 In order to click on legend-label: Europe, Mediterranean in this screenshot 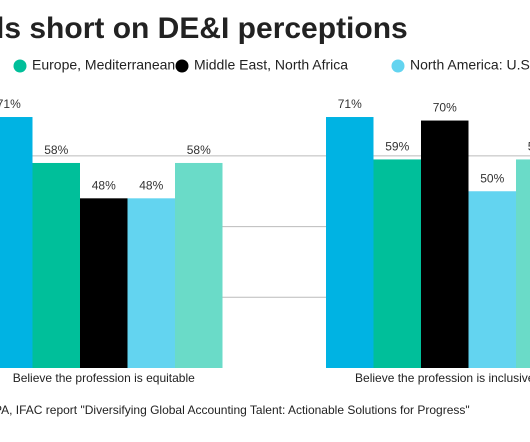, I will do `click(103, 65)`.